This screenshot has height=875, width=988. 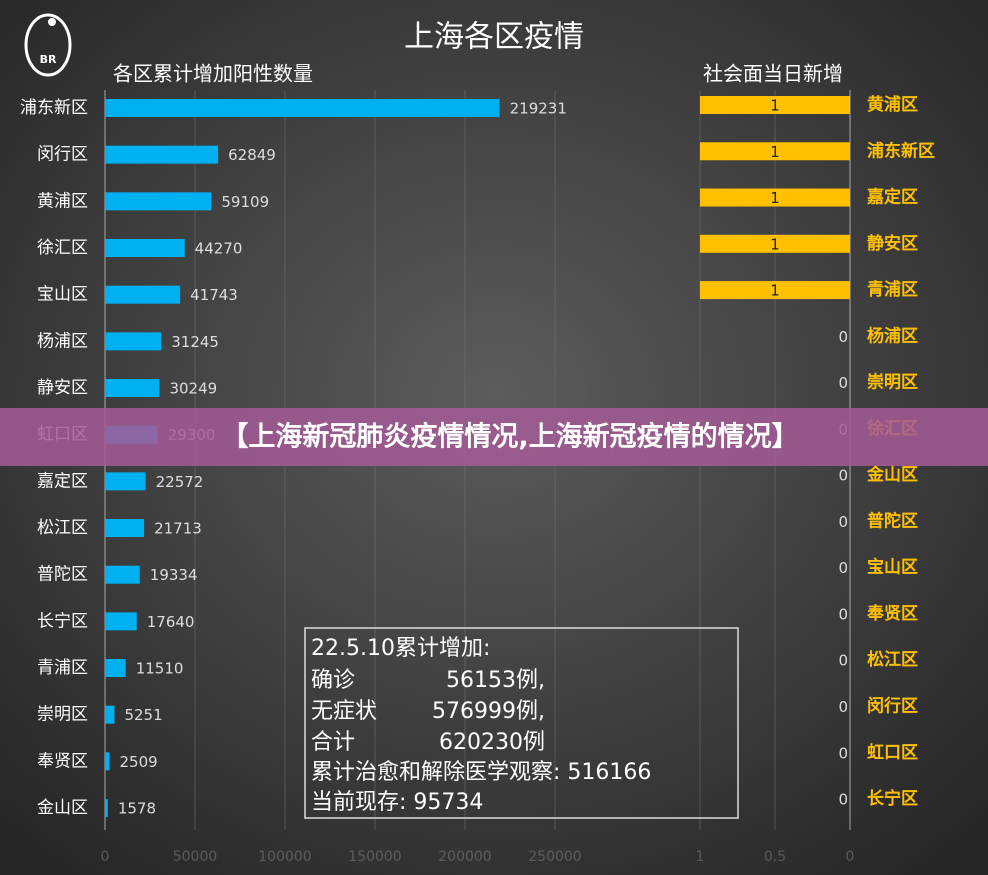 I want to click on y-tick-label: 金山区, so click(x=62, y=808).